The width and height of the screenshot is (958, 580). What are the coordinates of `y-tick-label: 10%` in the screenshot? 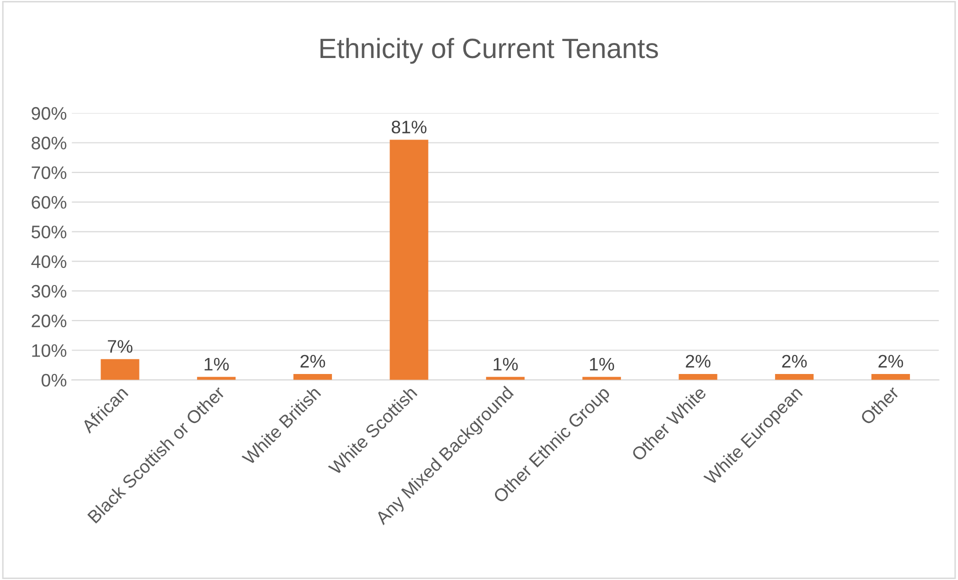 It's located at (49, 350).